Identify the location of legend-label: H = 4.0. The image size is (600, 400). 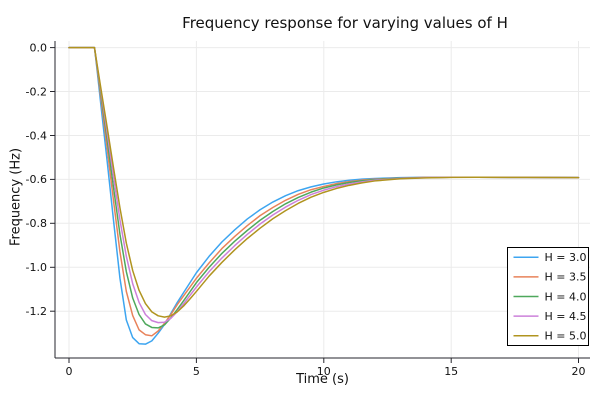
(566, 296).